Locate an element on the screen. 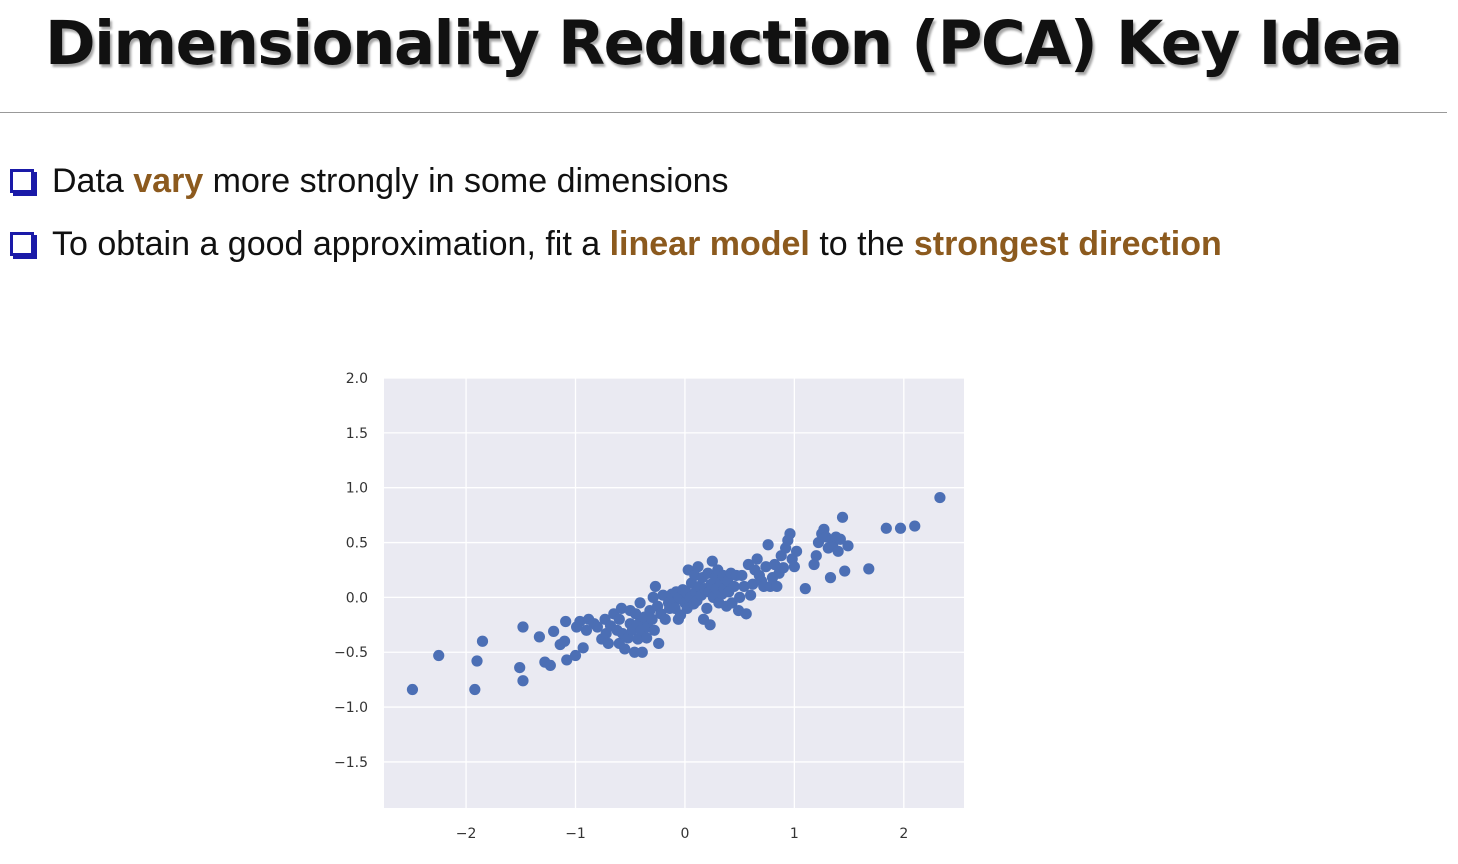 The height and width of the screenshot is (864, 1458). y-tick-label: −0.5 is located at coordinates (351, 653).